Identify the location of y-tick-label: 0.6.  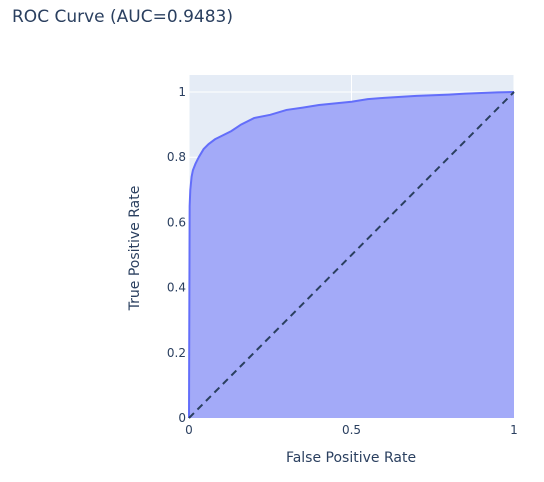
(176, 222).